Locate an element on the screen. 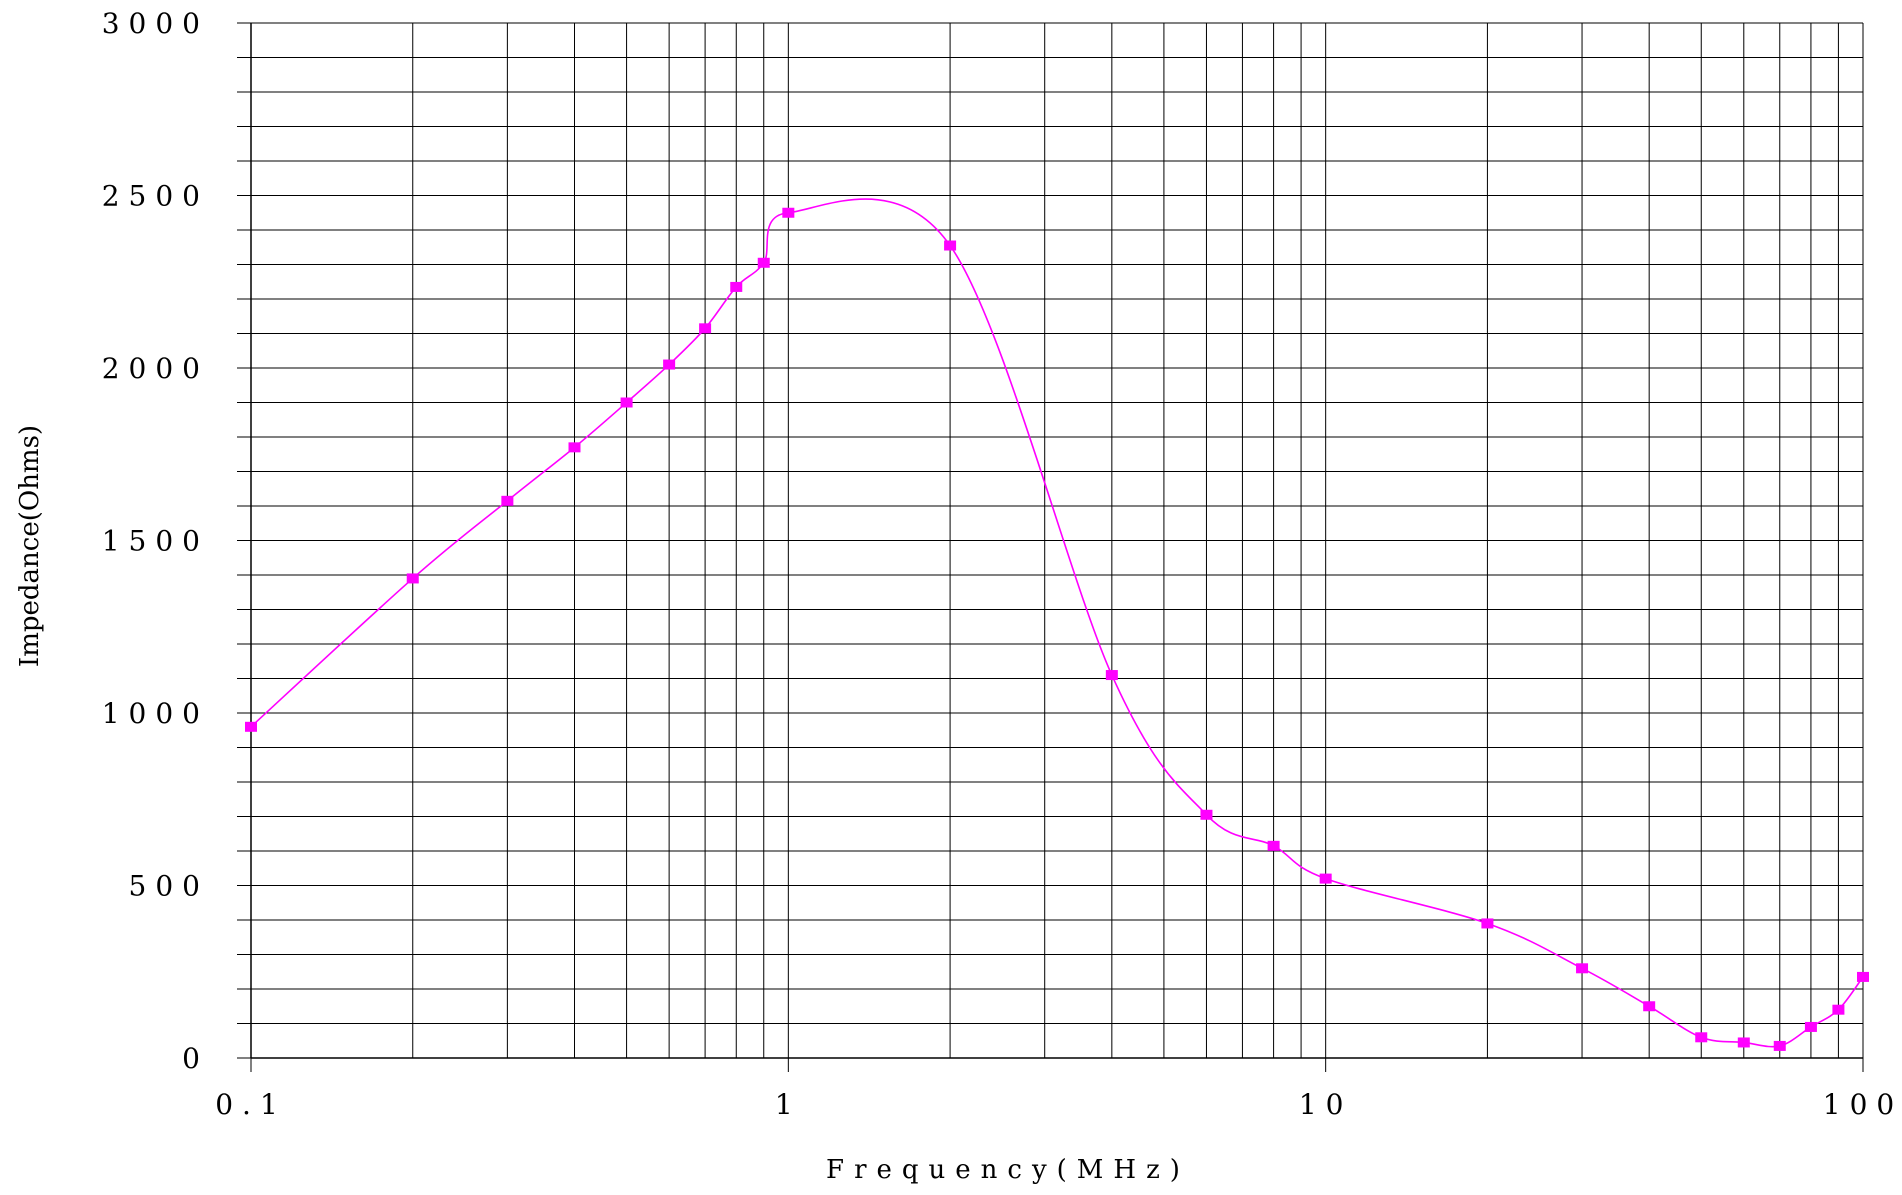  x-tick-label: 100 is located at coordinates (1862, 1104).